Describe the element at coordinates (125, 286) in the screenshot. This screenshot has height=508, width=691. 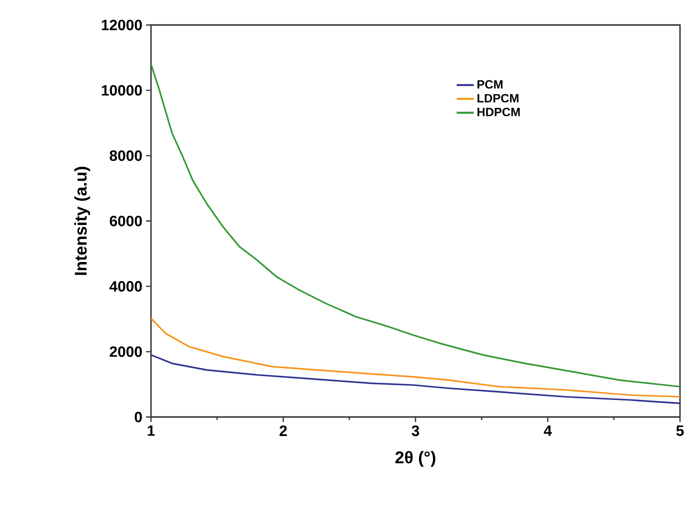
I see `y-tick-label: 4000` at that location.